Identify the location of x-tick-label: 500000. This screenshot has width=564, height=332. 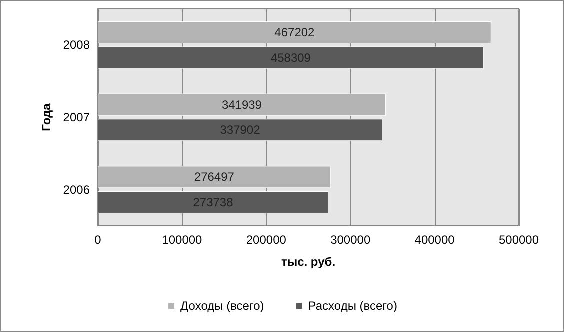
(519, 240).